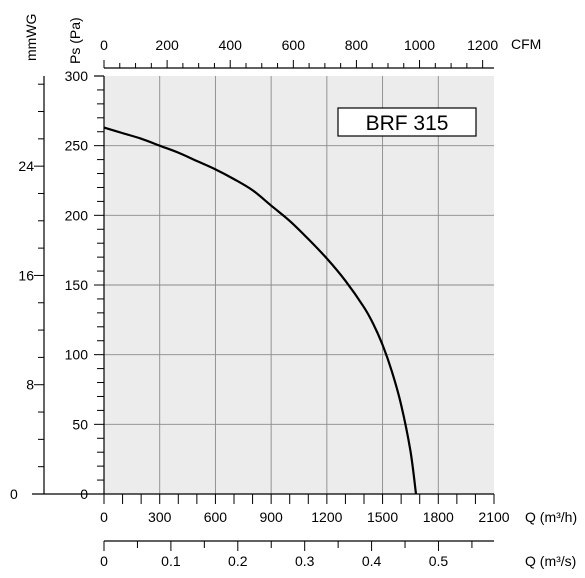 The image size is (585, 578). Describe the element at coordinates (550, 561) in the screenshot. I see `x-bottom2-axis-label: Q (m³/s)` at that location.